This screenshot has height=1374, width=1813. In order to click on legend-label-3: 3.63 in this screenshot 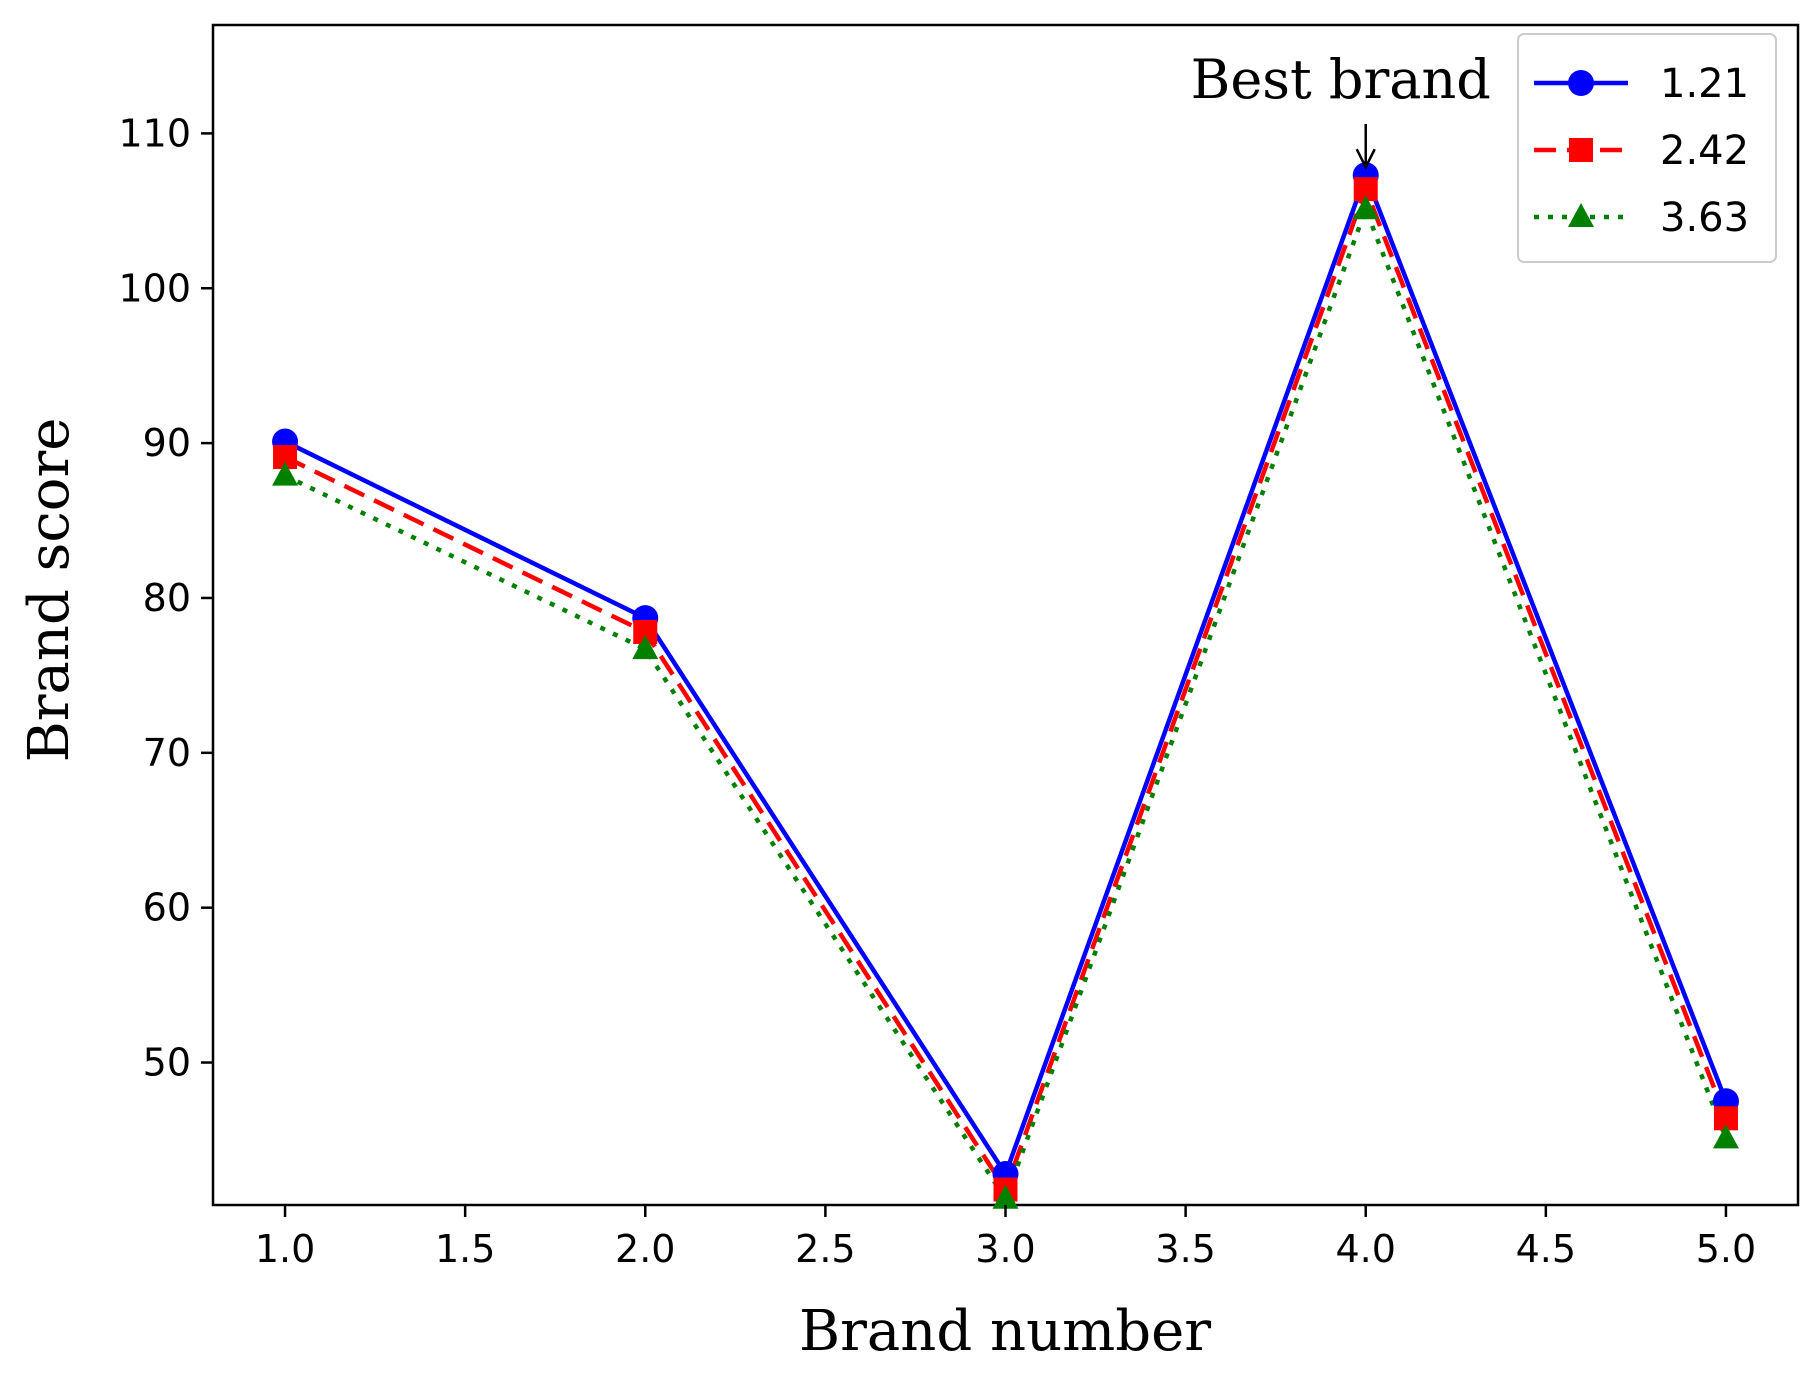, I will do `click(1704, 218)`.